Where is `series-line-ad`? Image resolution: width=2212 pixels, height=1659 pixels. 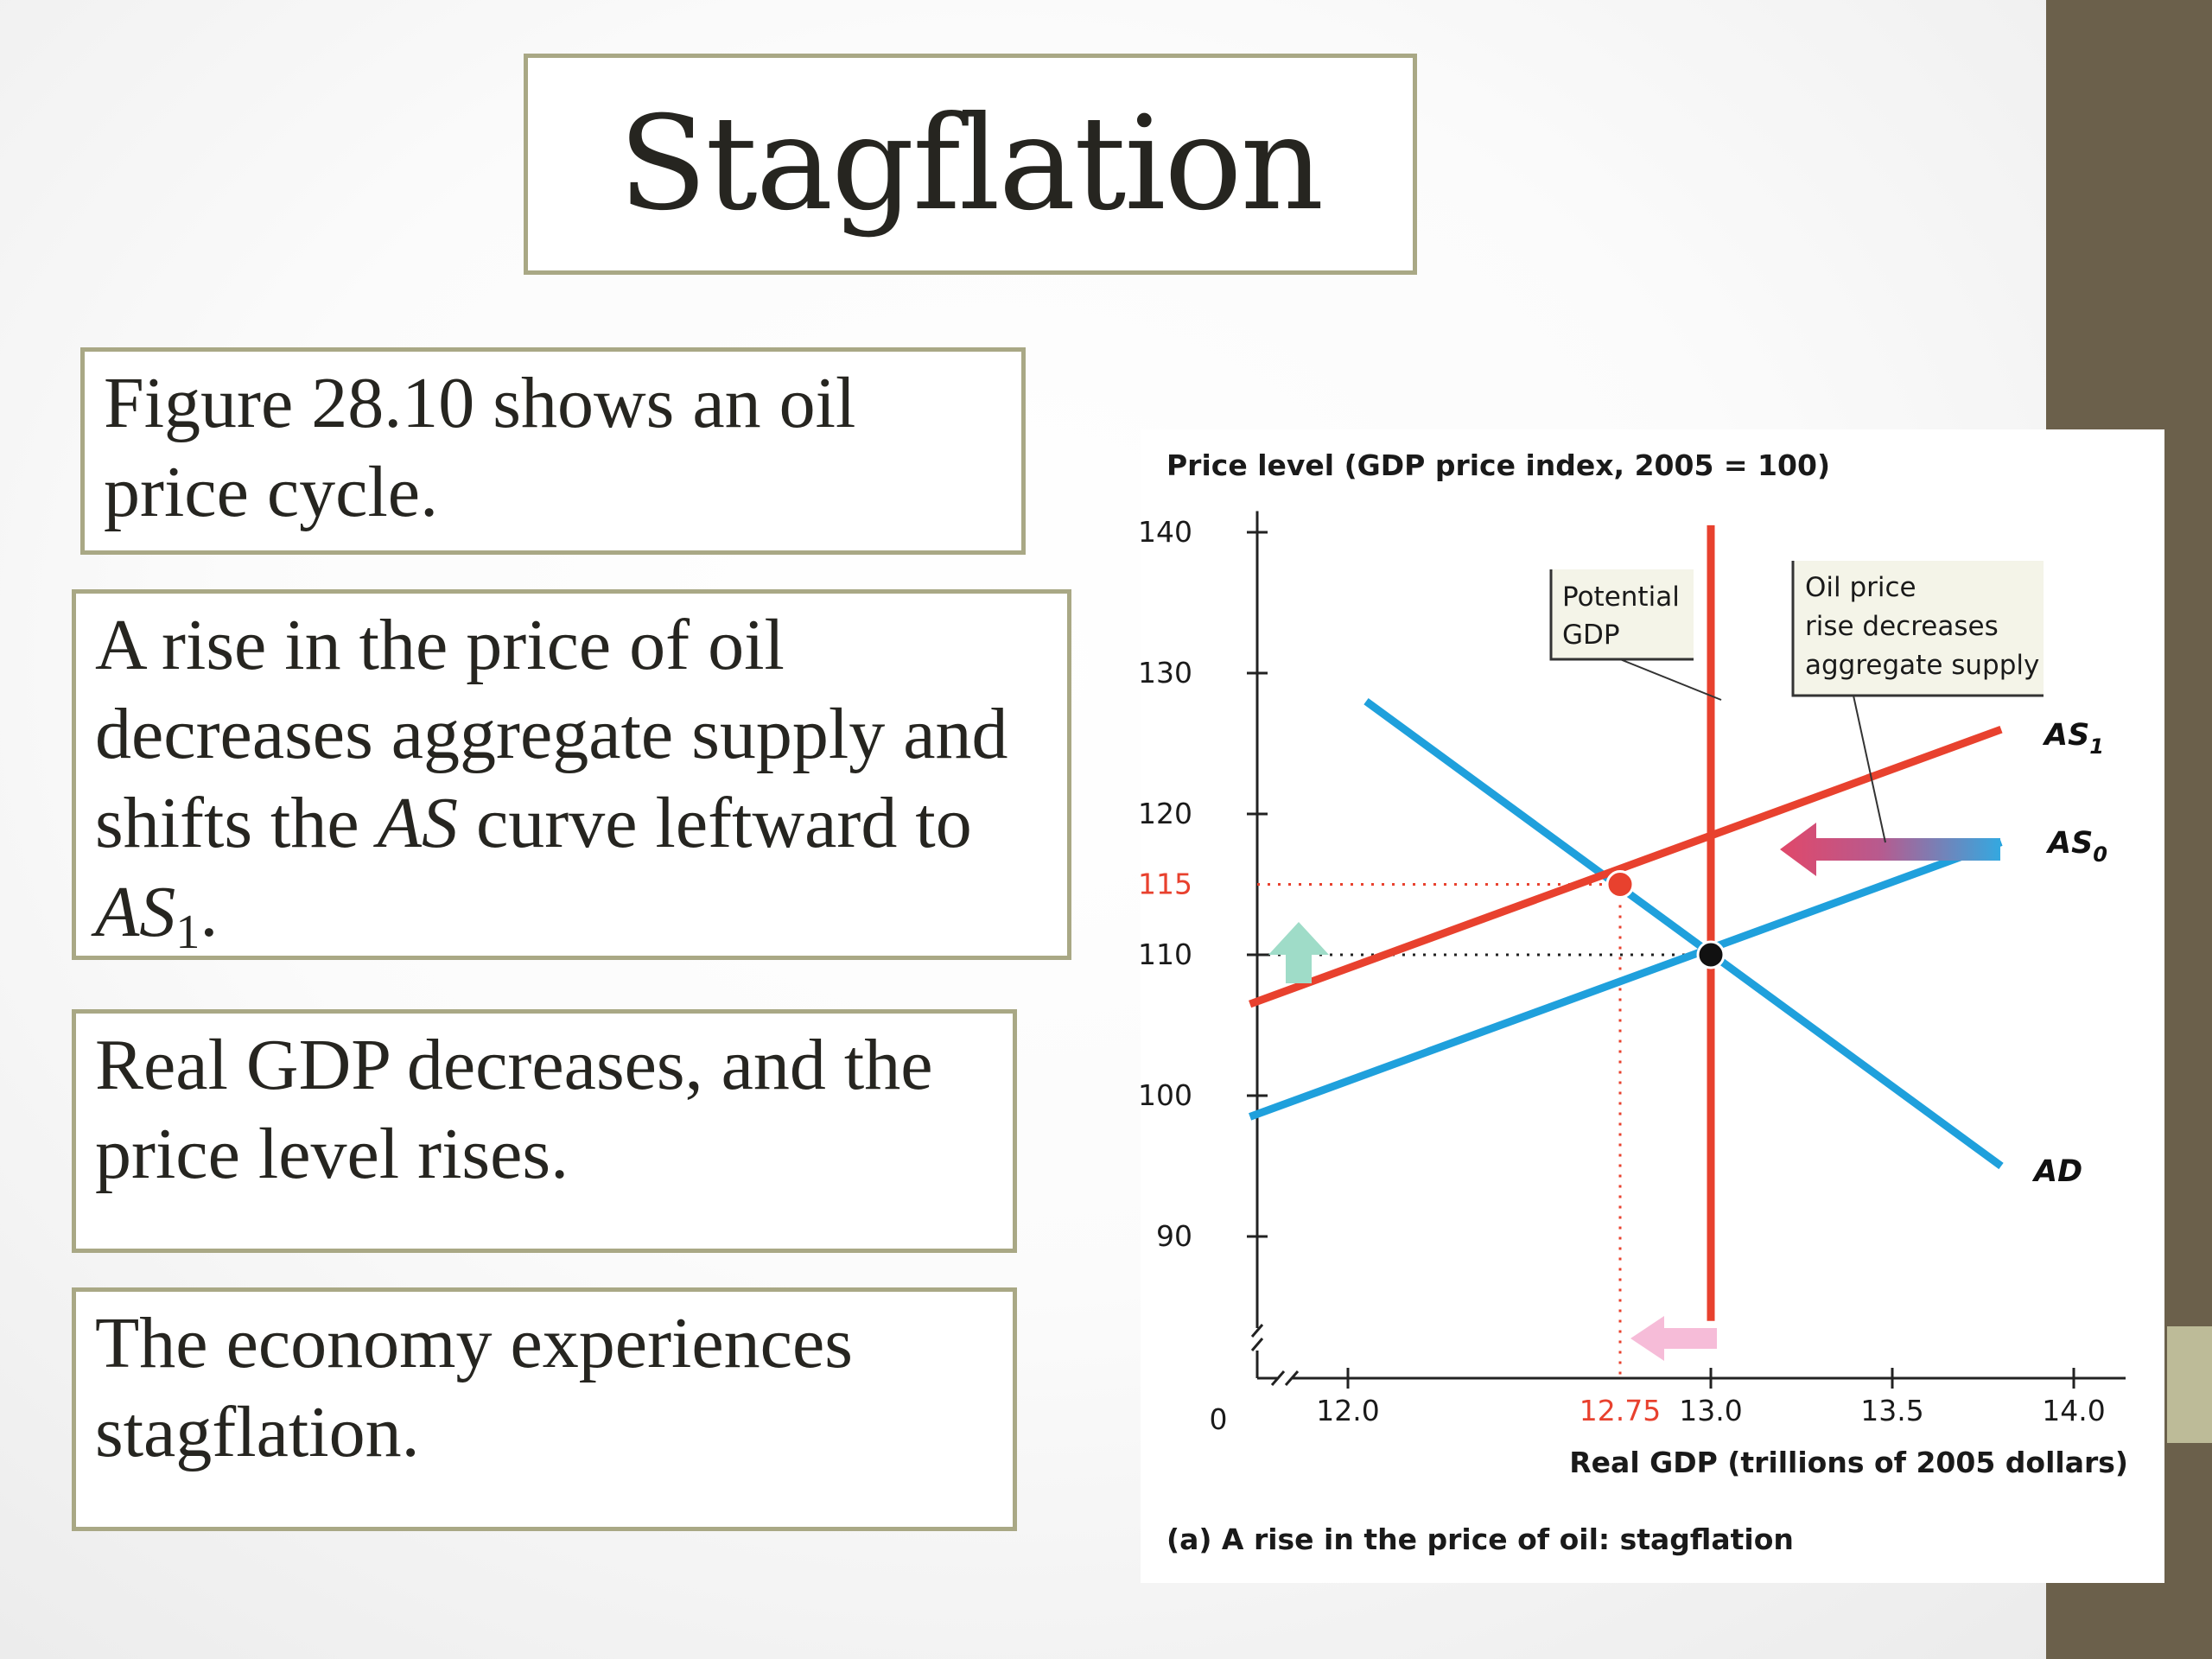 series-line-ad is located at coordinates (1683, 933).